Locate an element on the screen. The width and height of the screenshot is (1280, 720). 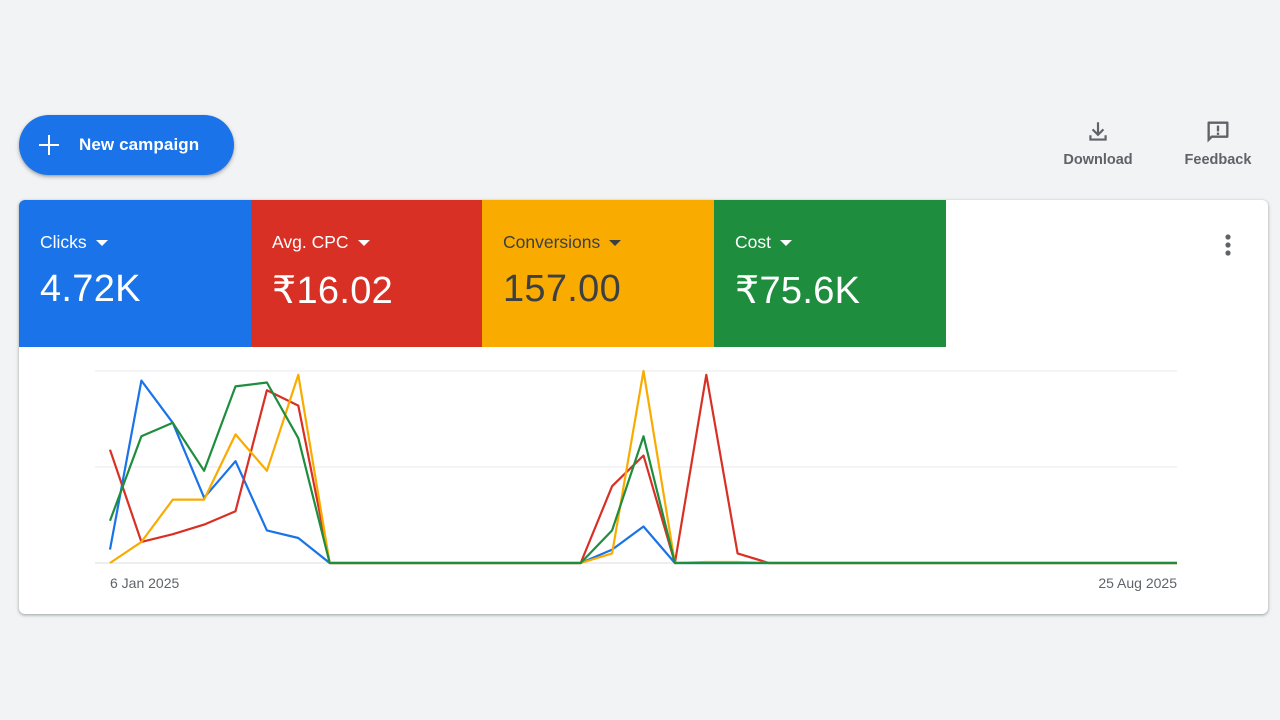
metric-name-wrap: Cost is located at coordinates (840, 242).